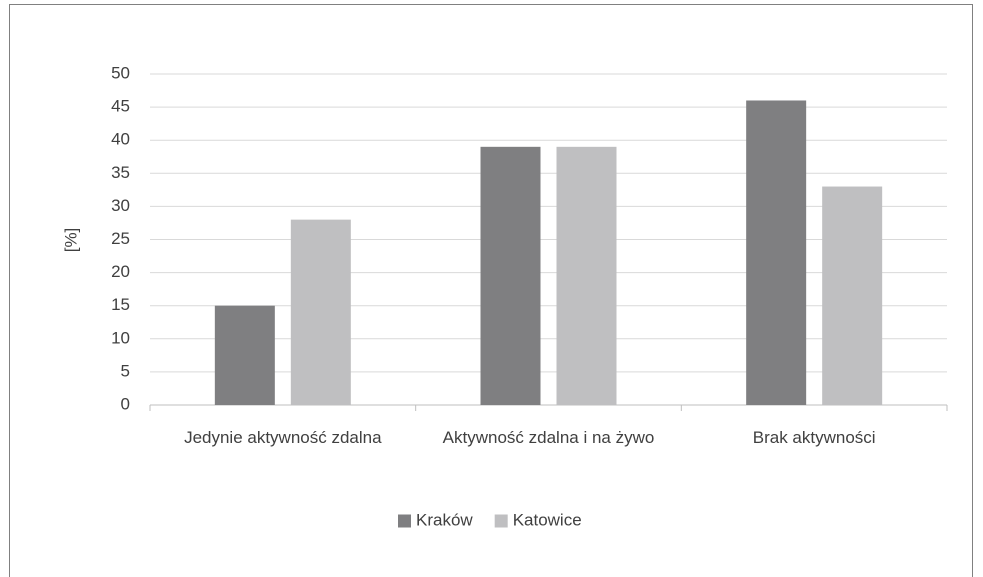  I want to click on y-axis-label: [%], so click(70, 240).